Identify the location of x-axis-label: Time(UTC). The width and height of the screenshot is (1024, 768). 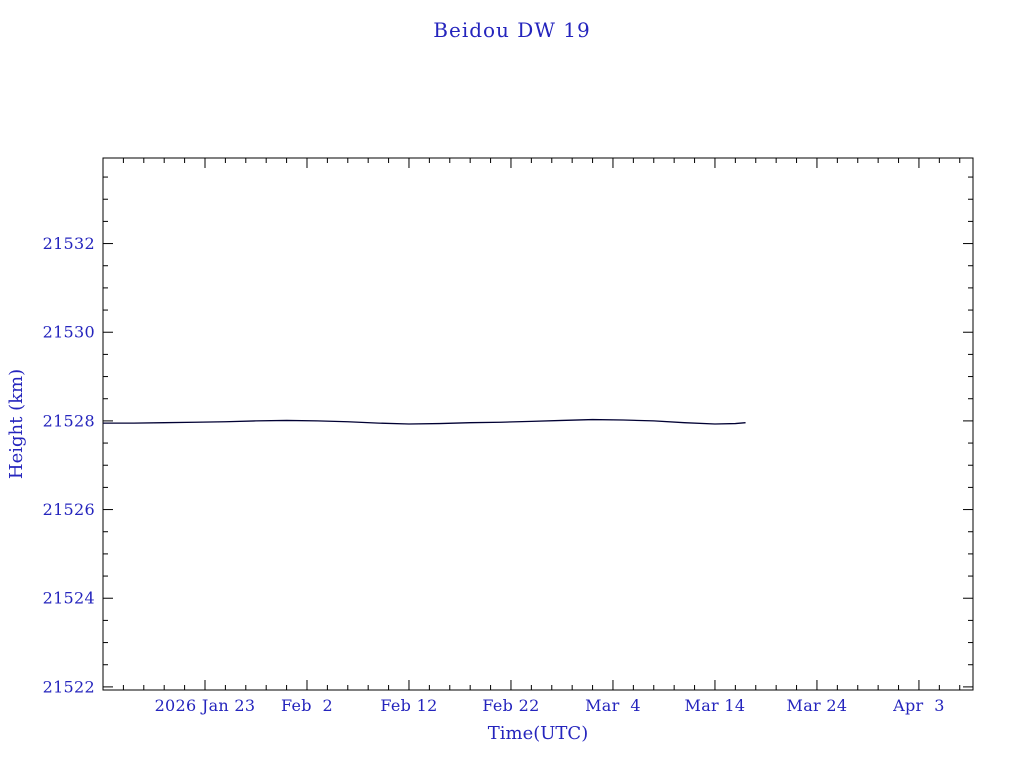
(538, 733).